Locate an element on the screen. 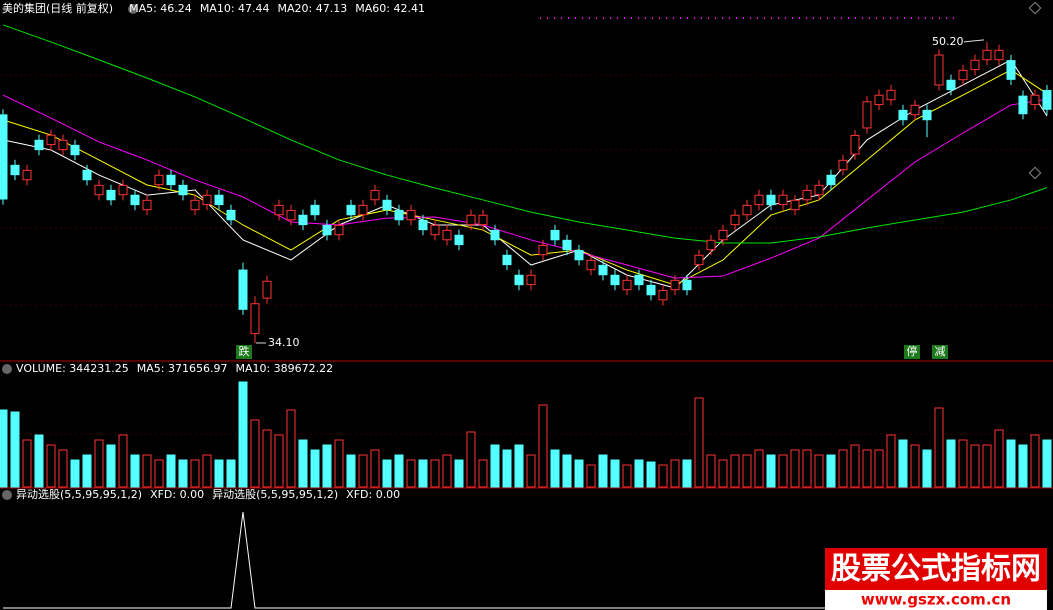 The image size is (1053, 610). marker: 减 is located at coordinates (940, 351).